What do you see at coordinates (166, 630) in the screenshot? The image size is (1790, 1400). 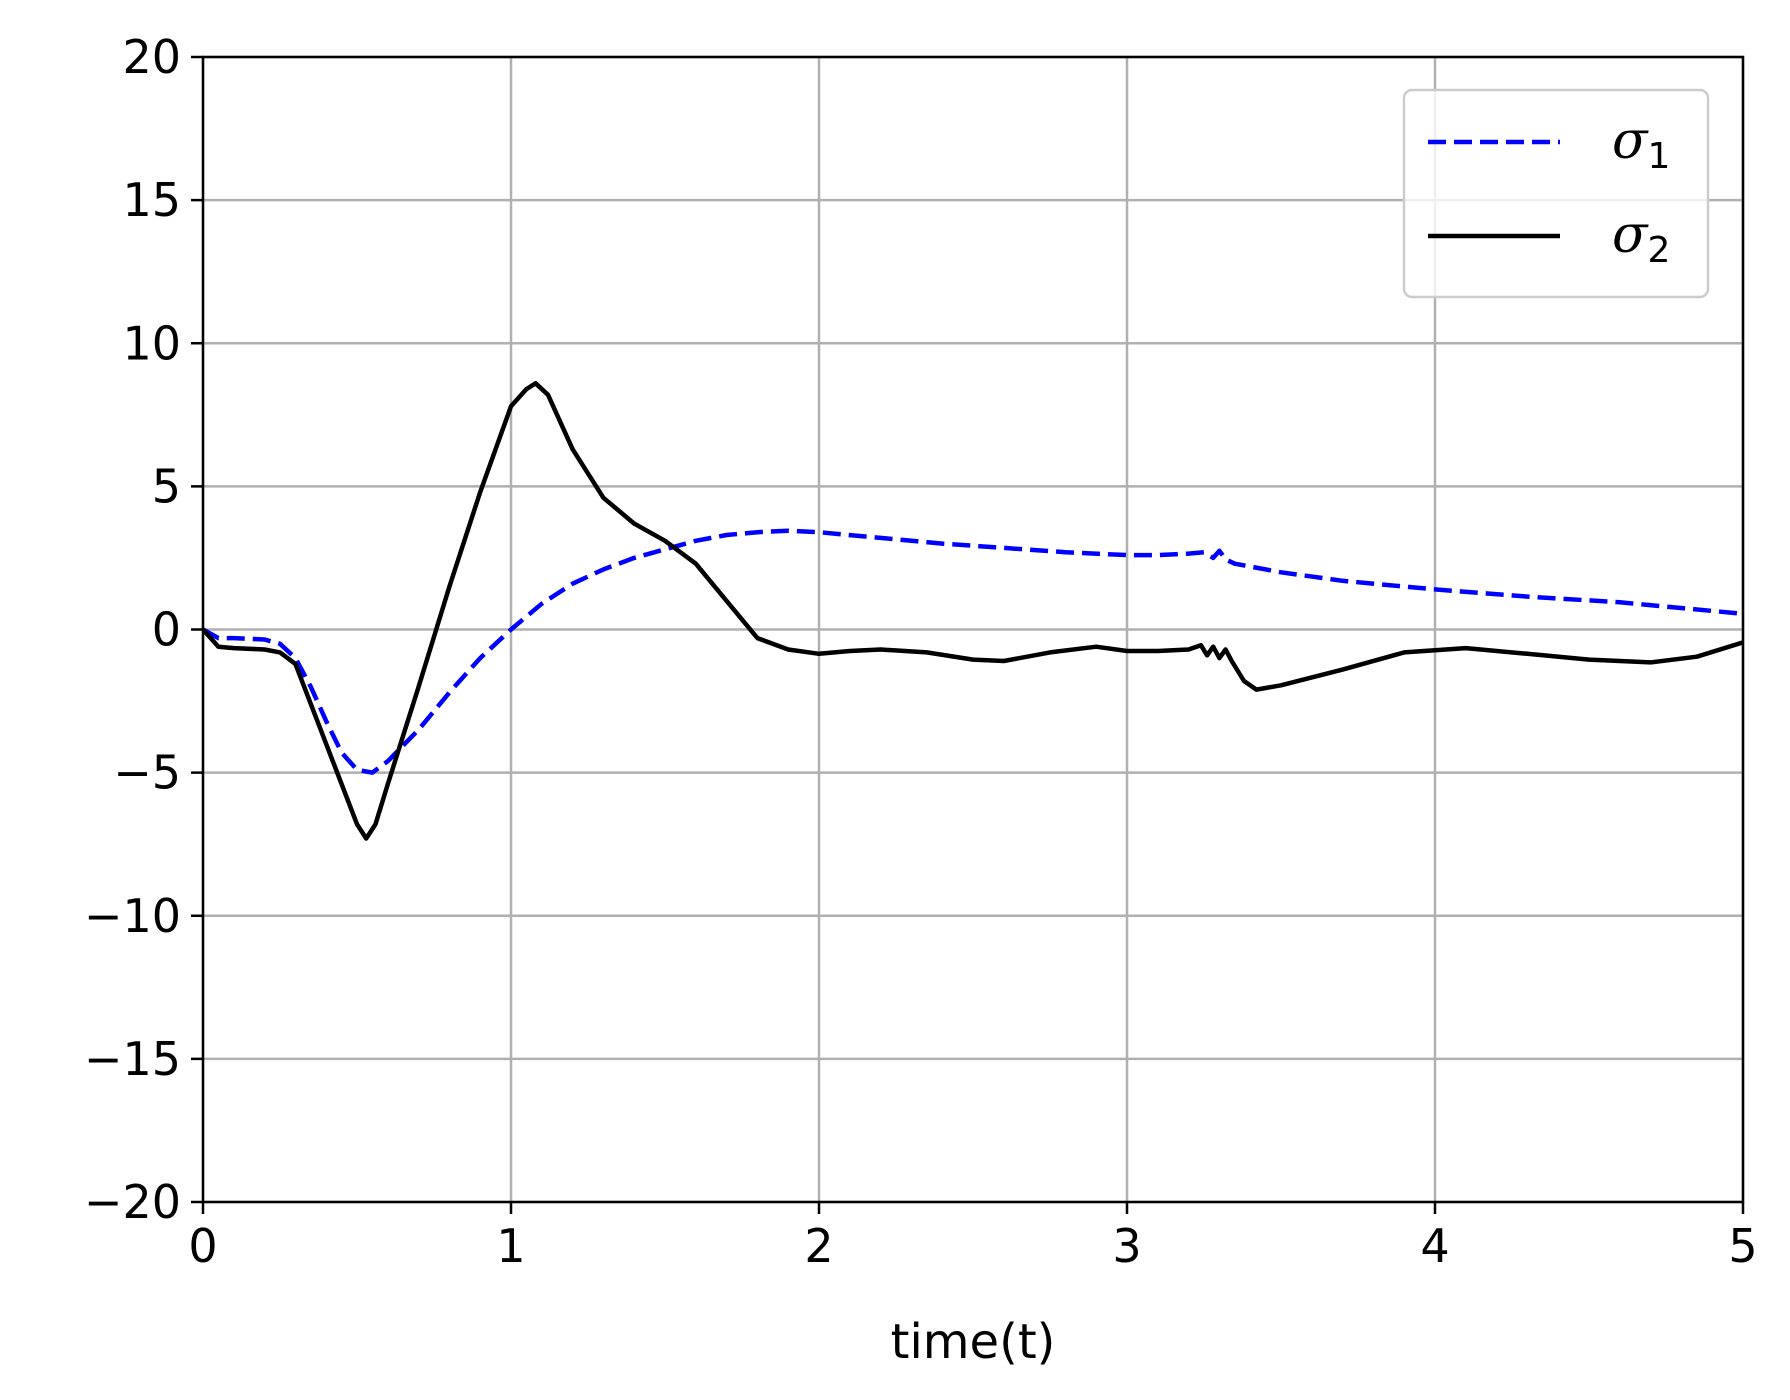 I see `y-tick-label: 0` at bounding box center [166, 630].